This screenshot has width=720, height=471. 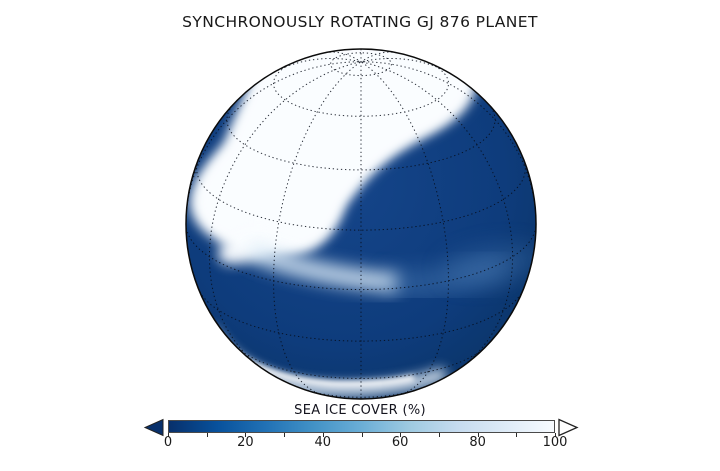 What do you see at coordinates (322, 267) in the screenshot?
I see `mid-latitude-ice-band` at bounding box center [322, 267].